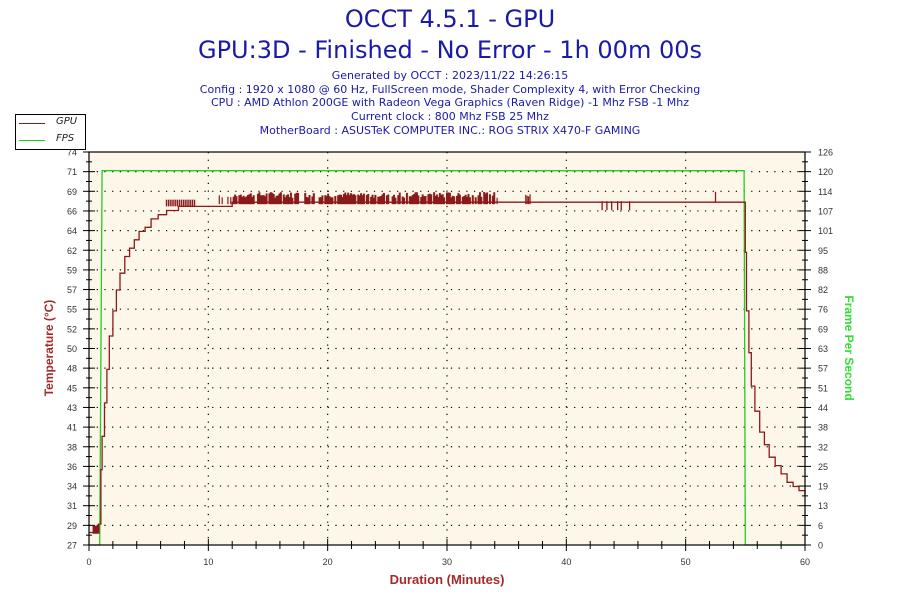 The width and height of the screenshot is (900, 600). What do you see at coordinates (823, 487) in the screenshot?
I see `svg-text: 19` at bounding box center [823, 487].